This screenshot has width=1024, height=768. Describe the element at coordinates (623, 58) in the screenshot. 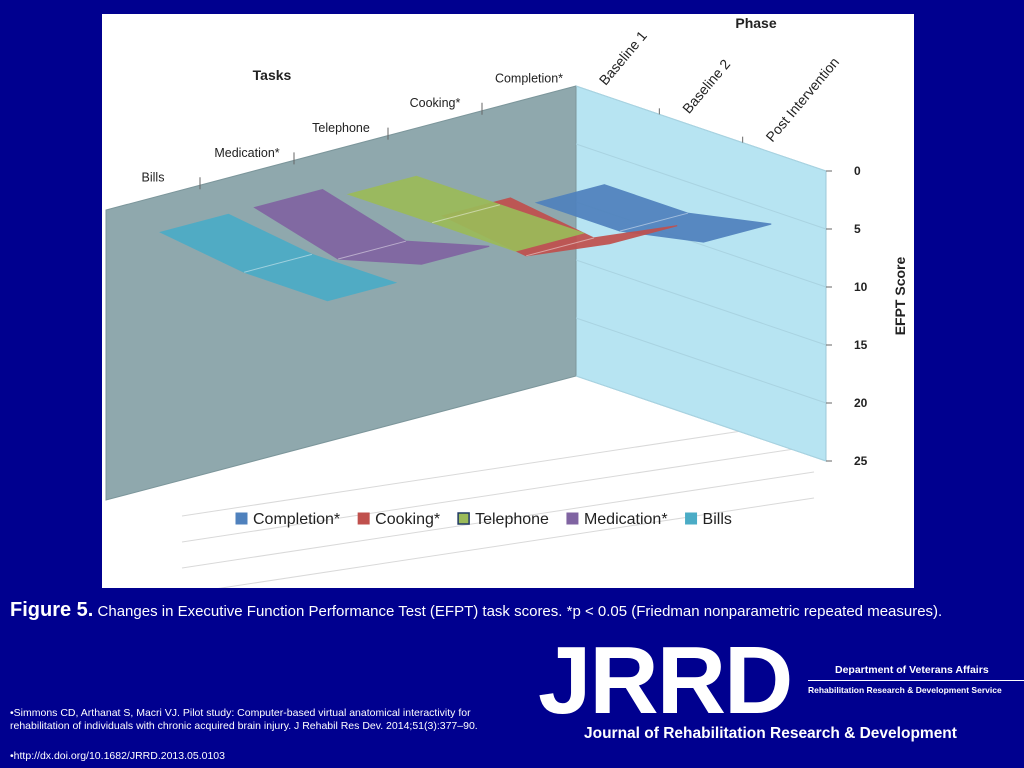

I see `phase-label: Baseline 1` at that location.